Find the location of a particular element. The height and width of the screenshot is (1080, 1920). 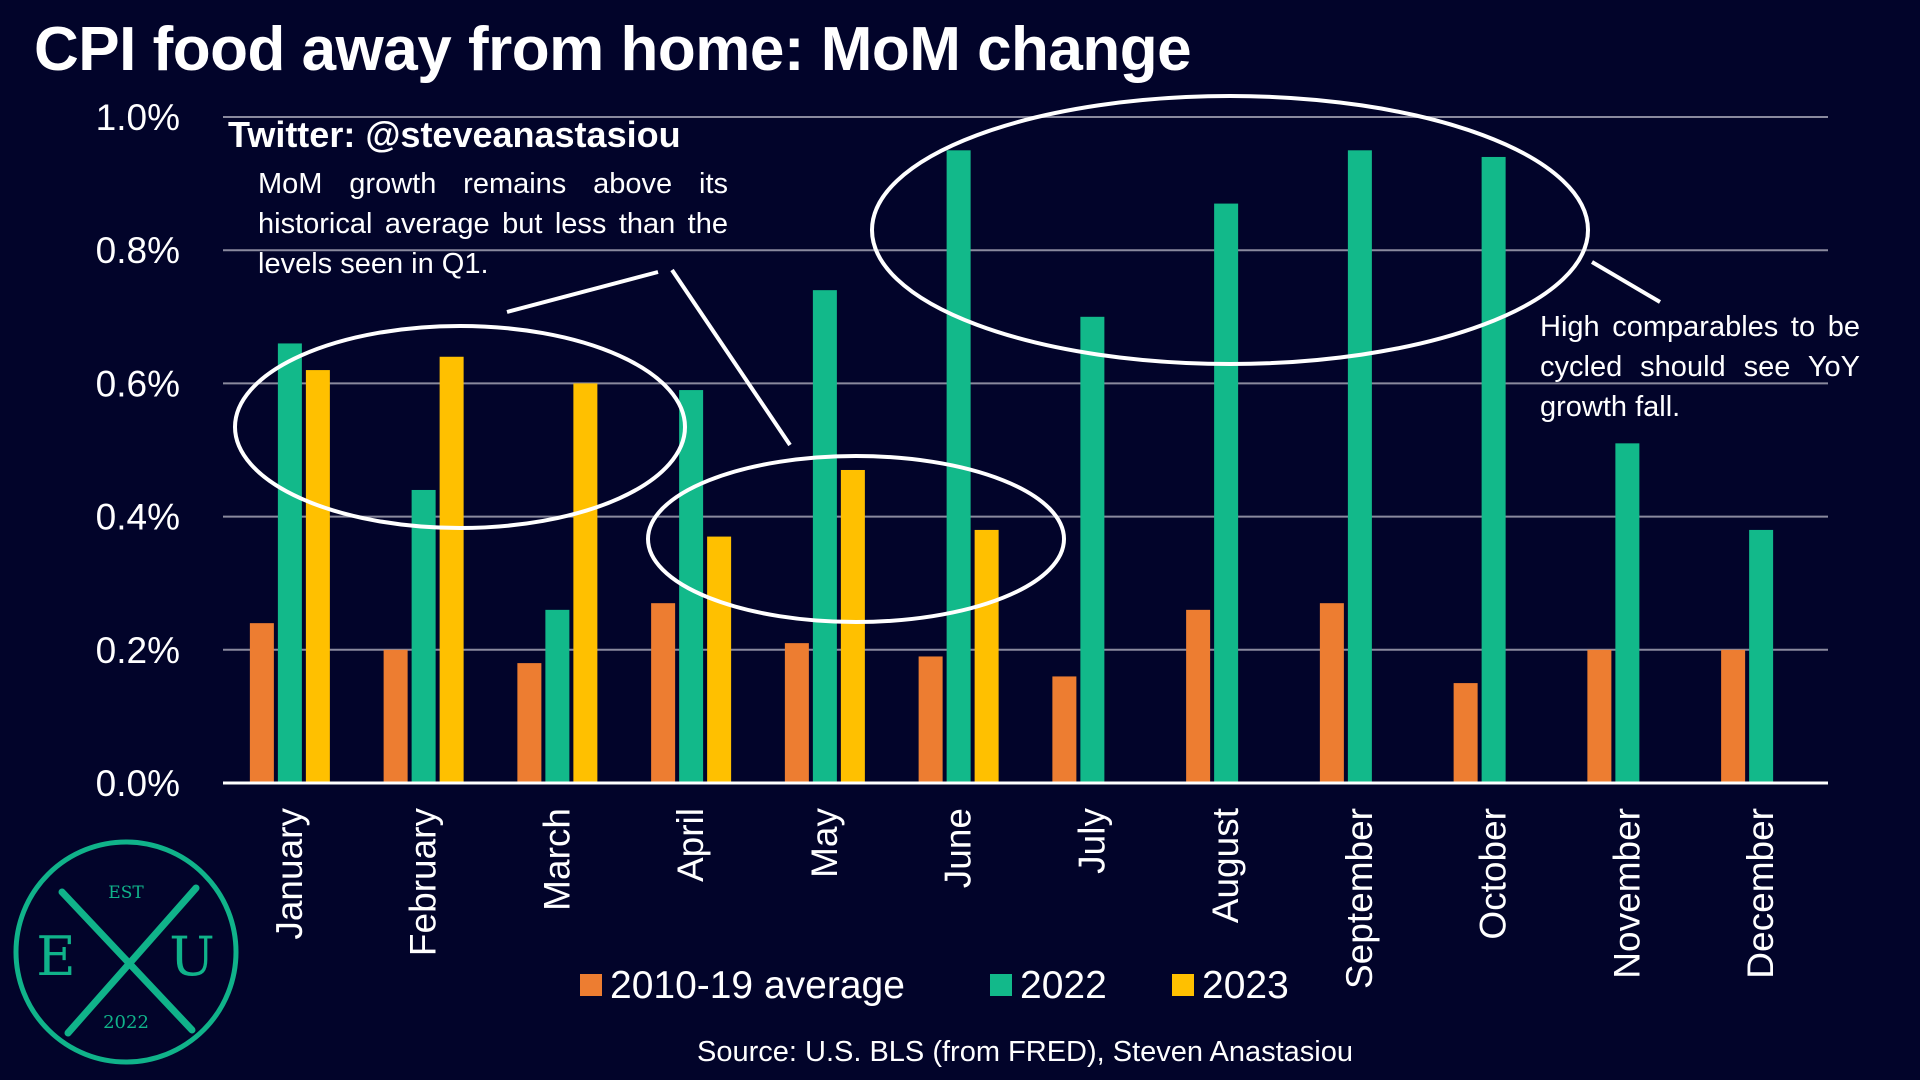

logo-text-left: E is located at coordinates (55, 956).